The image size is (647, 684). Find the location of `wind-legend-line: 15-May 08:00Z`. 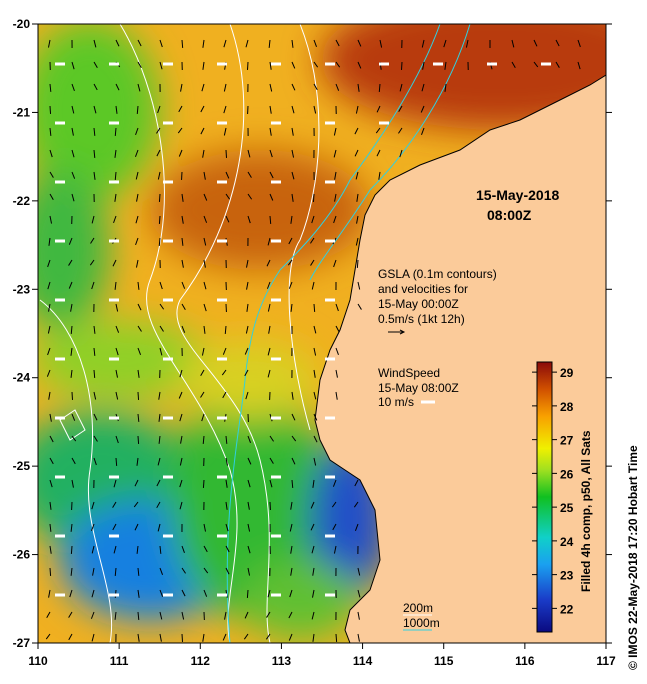

wind-legend-line: 15-May 08:00Z is located at coordinates (418, 388).